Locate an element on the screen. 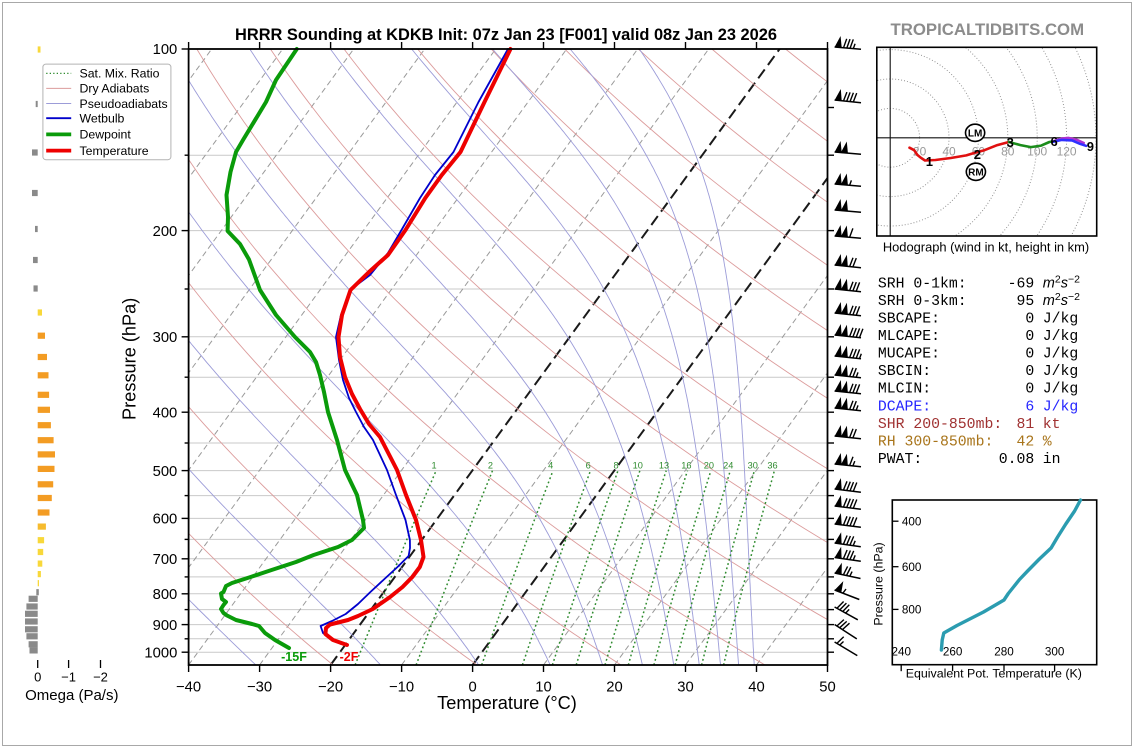 The width and height of the screenshot is (1134, 753). svg-text: MLCIN: is located at coordinates (904, 390).